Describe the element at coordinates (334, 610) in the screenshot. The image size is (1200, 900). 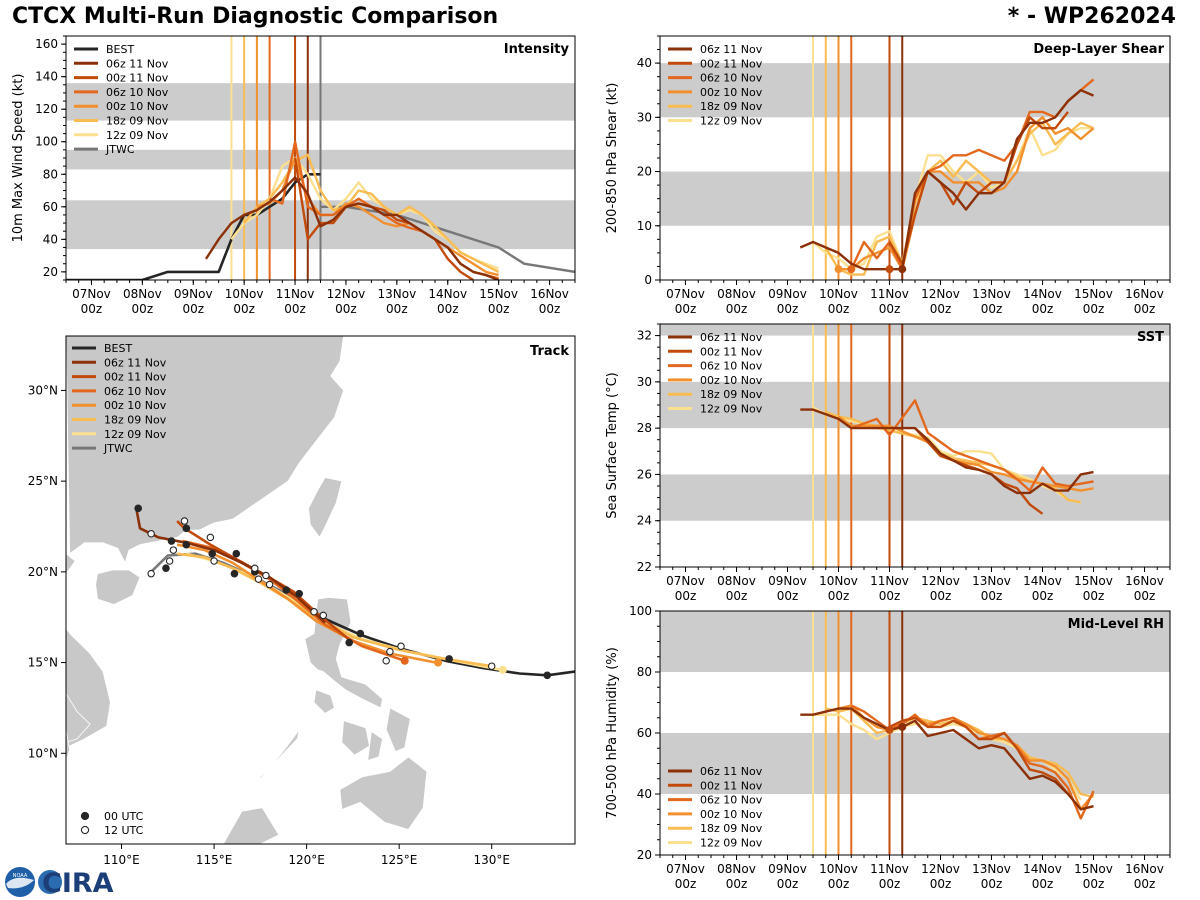
I see `track-line-18z-09-nov` at that location.